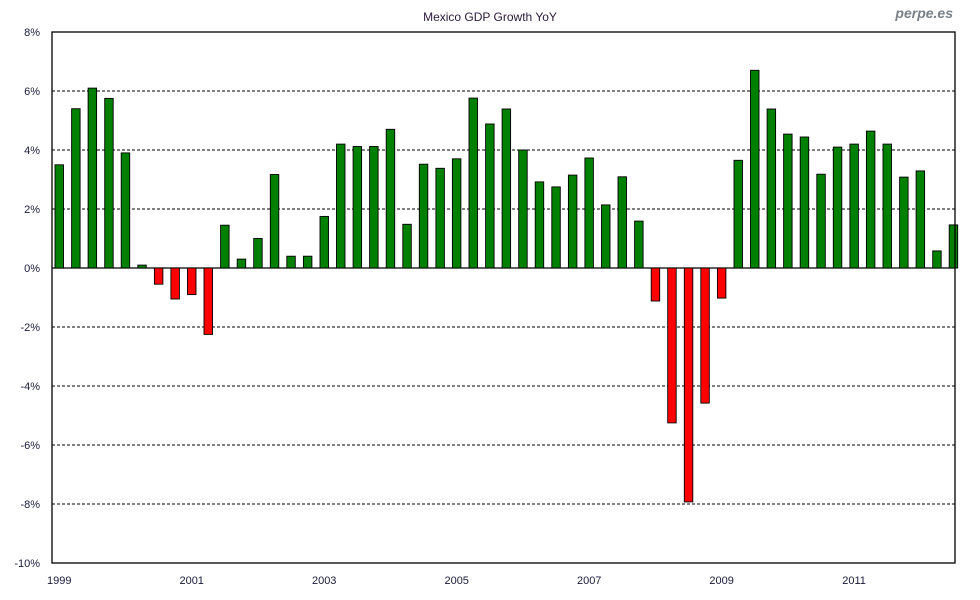 Image resolution: width=980 pixels, height=600 pixels. What do you see at coordinates (324, 242) in the screenshot?
I see `bar-2003Q1` at bounding box center [324, 242].